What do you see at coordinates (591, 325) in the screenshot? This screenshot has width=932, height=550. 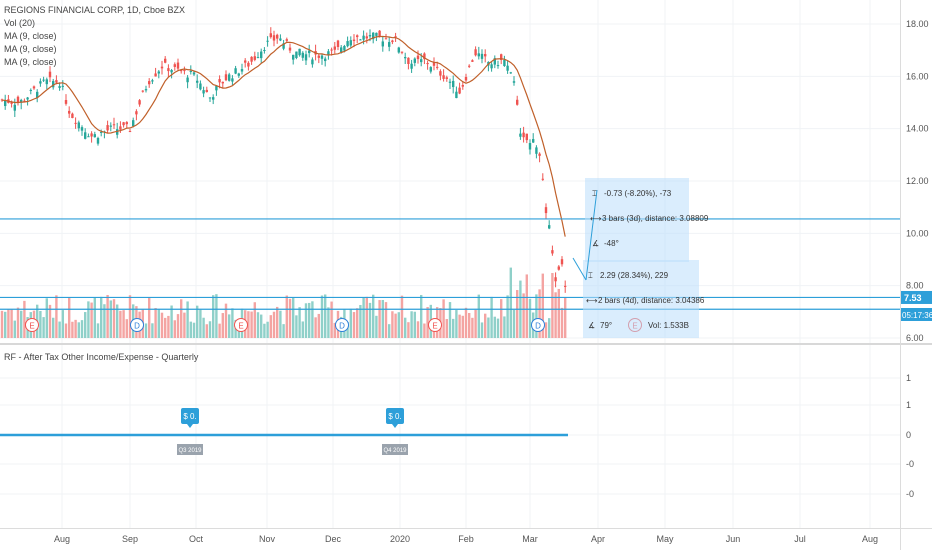 I see `measure-lower-angle-icon: ∡` at bounding box center [591, 325].